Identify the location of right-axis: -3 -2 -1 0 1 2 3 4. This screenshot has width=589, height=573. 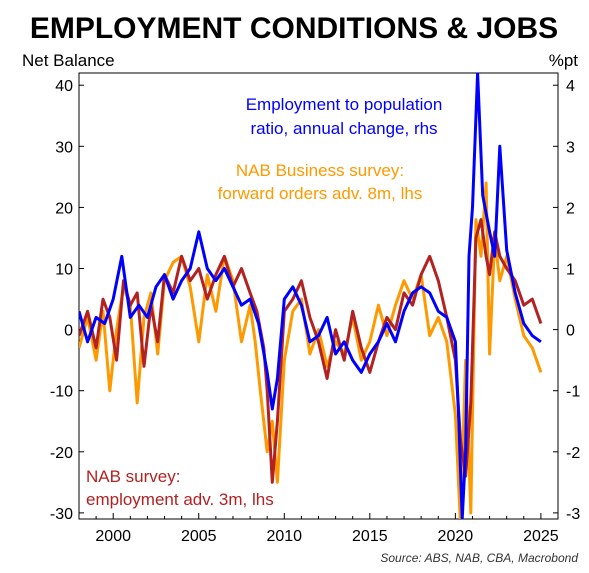
(566, 300).